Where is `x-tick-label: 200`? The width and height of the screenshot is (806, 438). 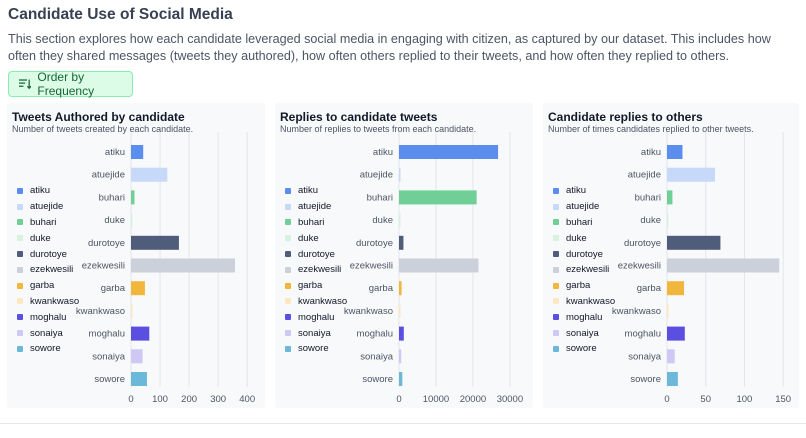 x-tick-label: 200 is located at coordinates (189, 399).